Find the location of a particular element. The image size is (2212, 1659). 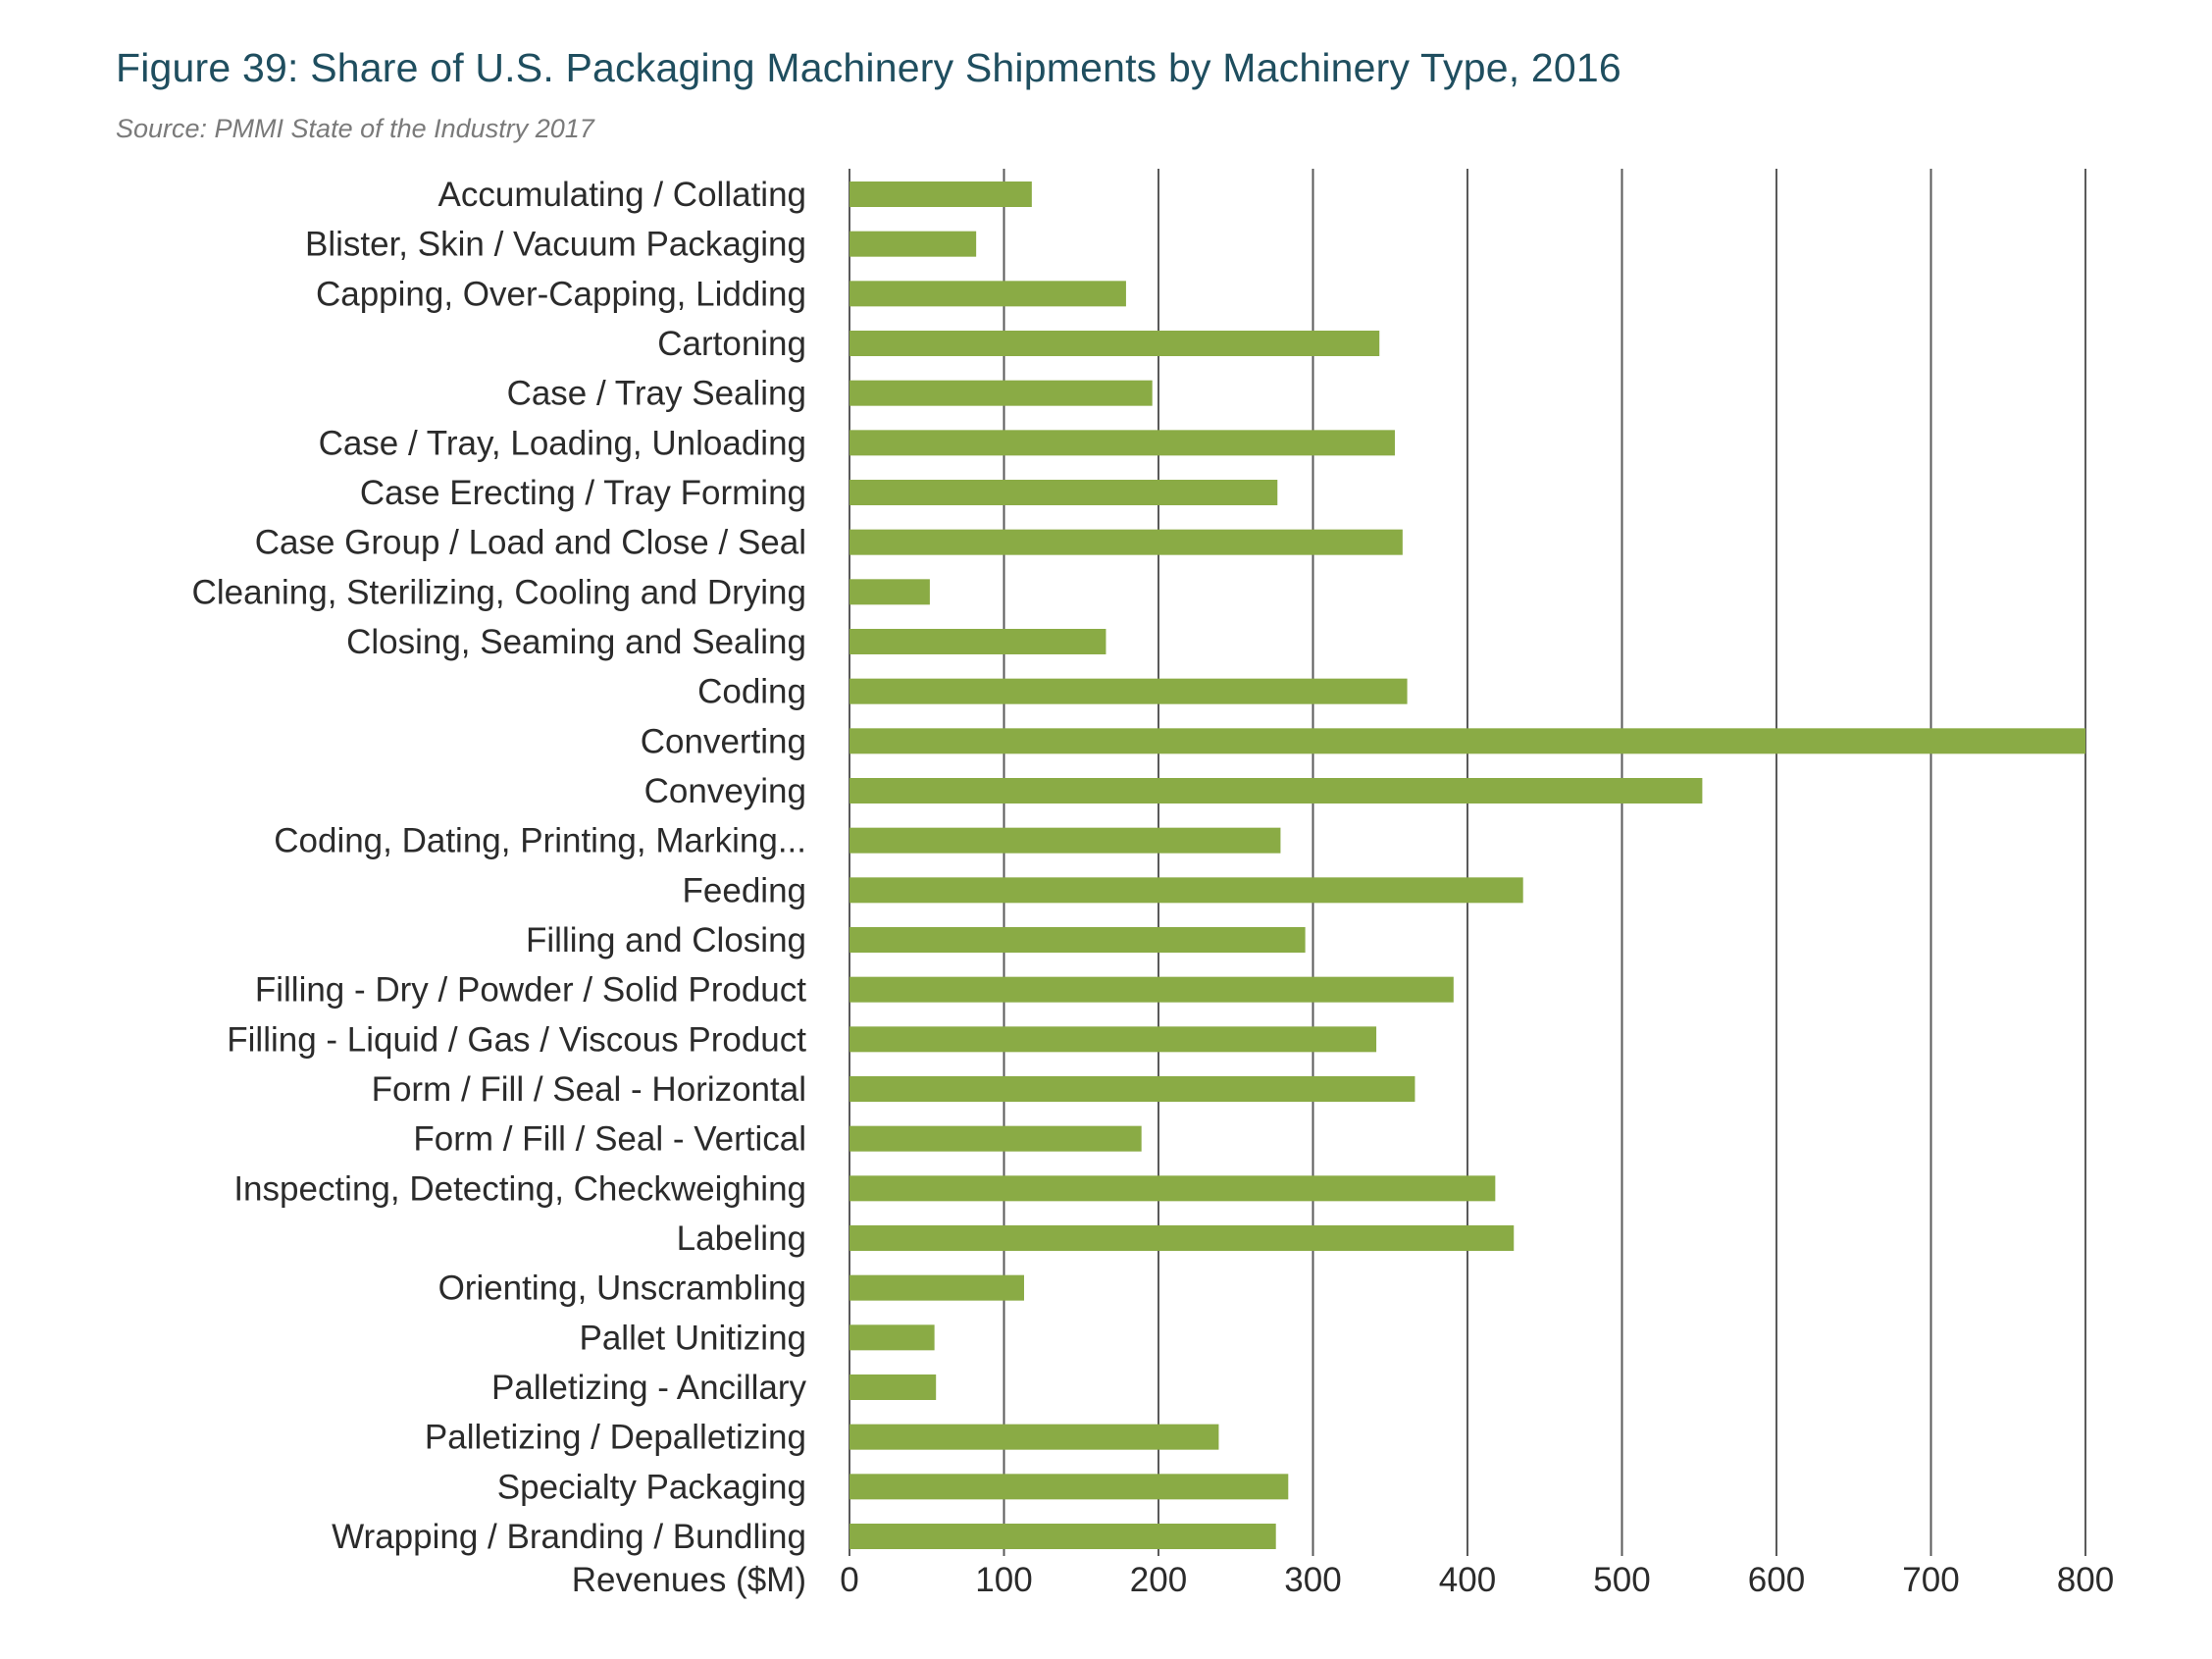

category-label: Capping, Over-Capping, Lidding is located at coordinates (561, 294).